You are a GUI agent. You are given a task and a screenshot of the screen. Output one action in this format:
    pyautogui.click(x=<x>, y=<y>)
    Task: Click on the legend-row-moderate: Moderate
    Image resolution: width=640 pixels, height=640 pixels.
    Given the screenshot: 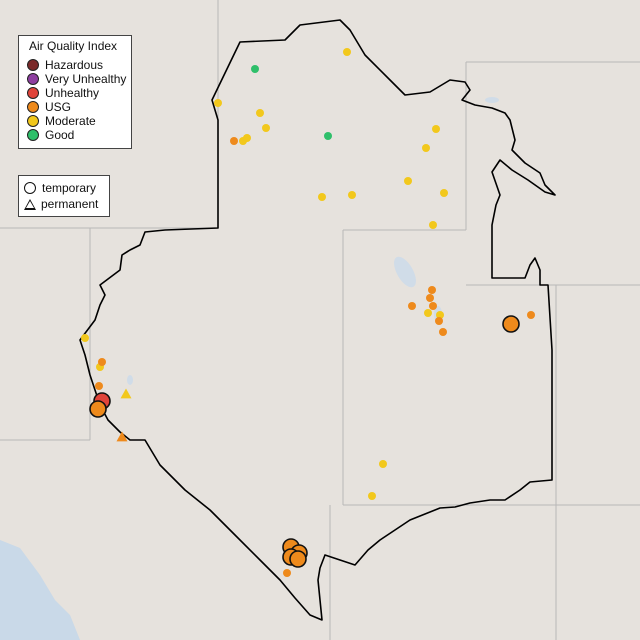 What is the action you would take?
    pyautogui.click(x=61, y=121)
    